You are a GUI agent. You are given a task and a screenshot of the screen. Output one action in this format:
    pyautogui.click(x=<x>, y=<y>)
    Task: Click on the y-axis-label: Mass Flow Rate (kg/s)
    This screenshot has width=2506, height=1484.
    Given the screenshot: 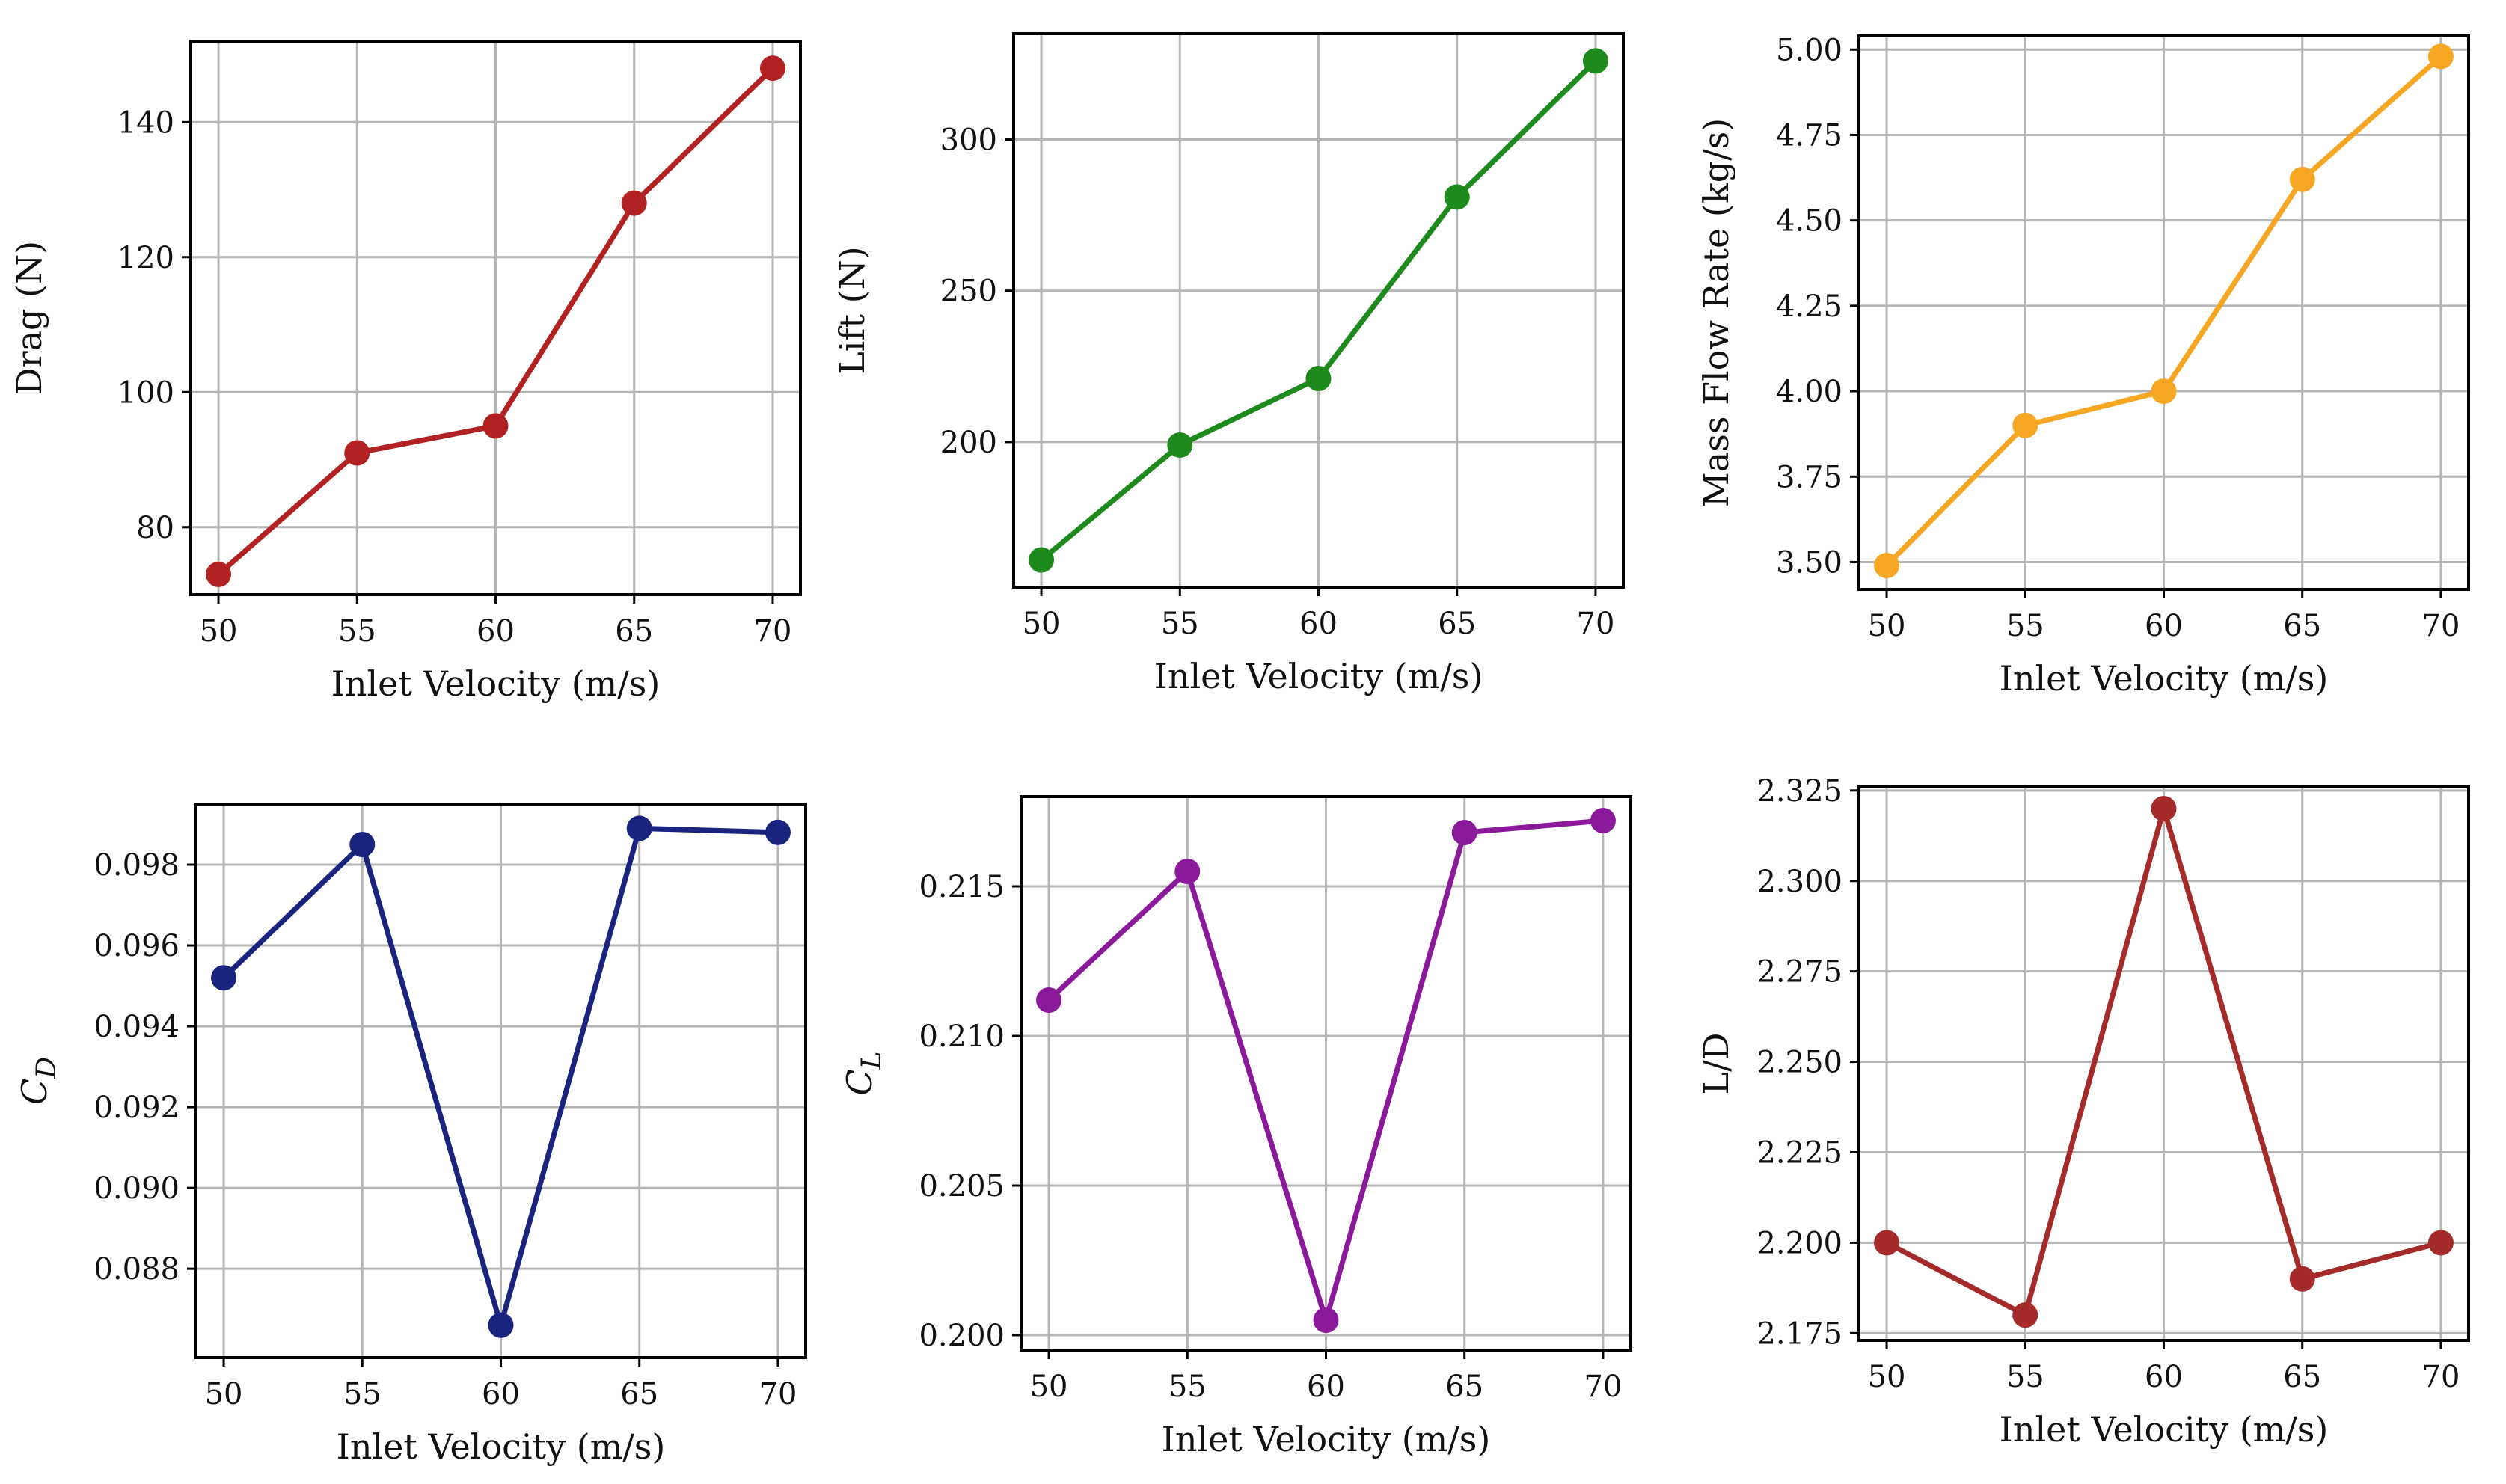 What is the action you would take?
    pyautogui.click(x=1716, y=312)
    